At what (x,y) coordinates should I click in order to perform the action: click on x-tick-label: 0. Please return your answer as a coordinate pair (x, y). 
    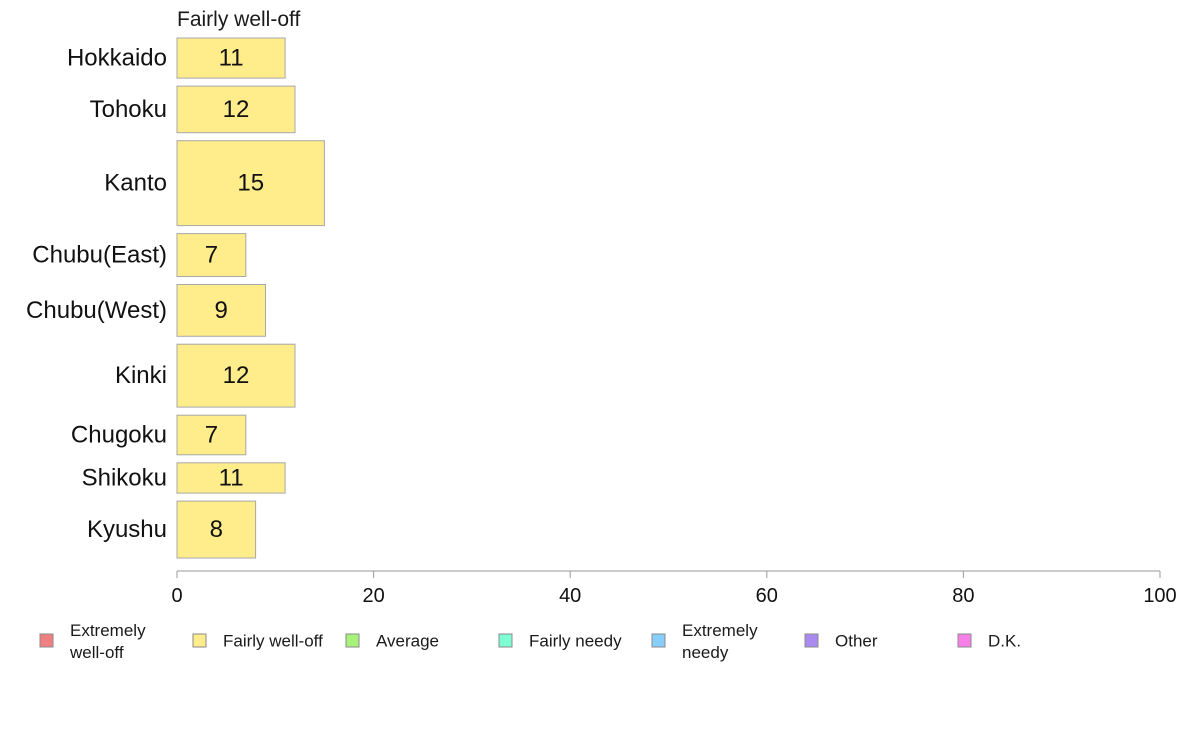
    Looking at the image, I should click on (176, 596).